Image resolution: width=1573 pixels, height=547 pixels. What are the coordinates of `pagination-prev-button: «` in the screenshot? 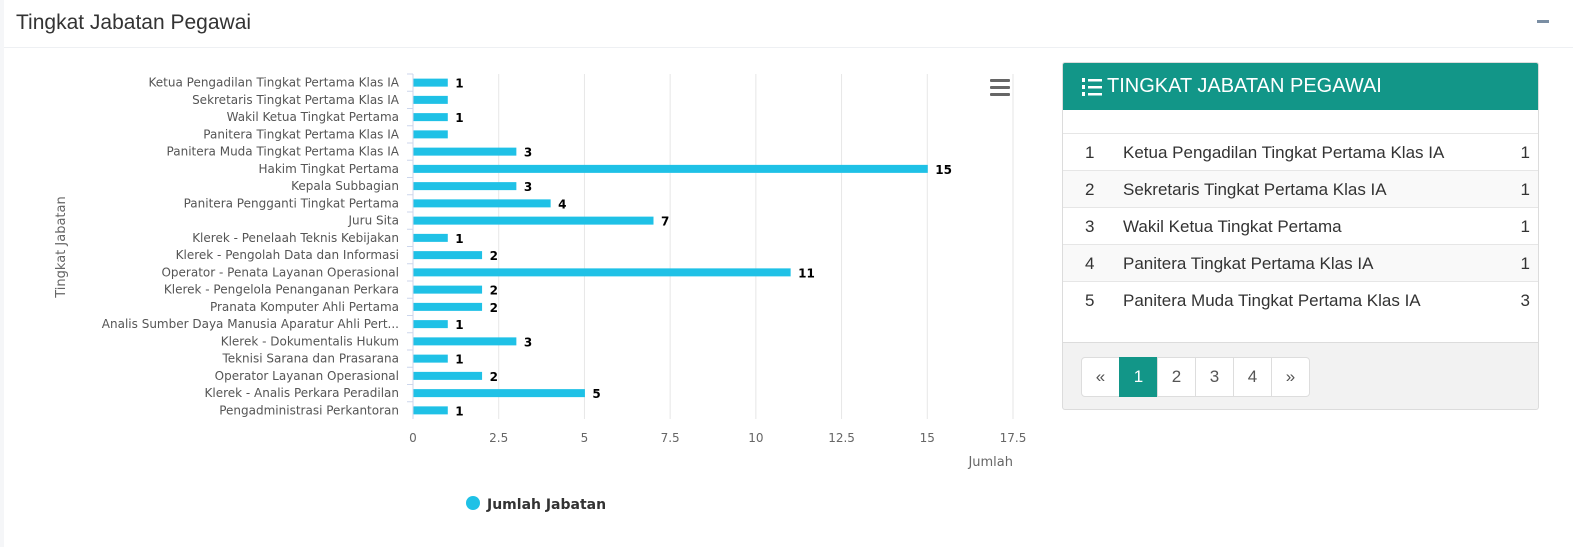 It's located at (1100, 377).